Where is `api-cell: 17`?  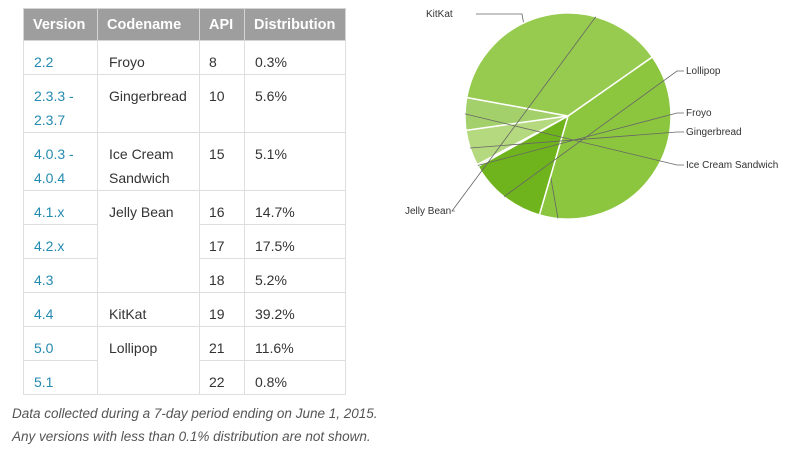 api-cell: 17 is located at coordinates (222, 241).